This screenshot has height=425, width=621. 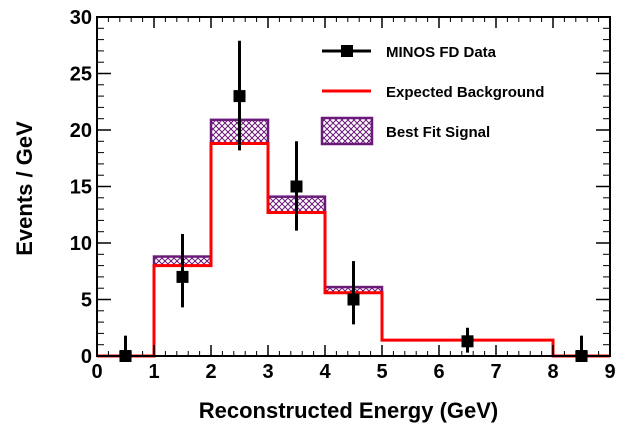 What do you see at coordinates (81, 244) in the screenshot?
I see `y-tick-label: 10` at bounding box center [81, 244].